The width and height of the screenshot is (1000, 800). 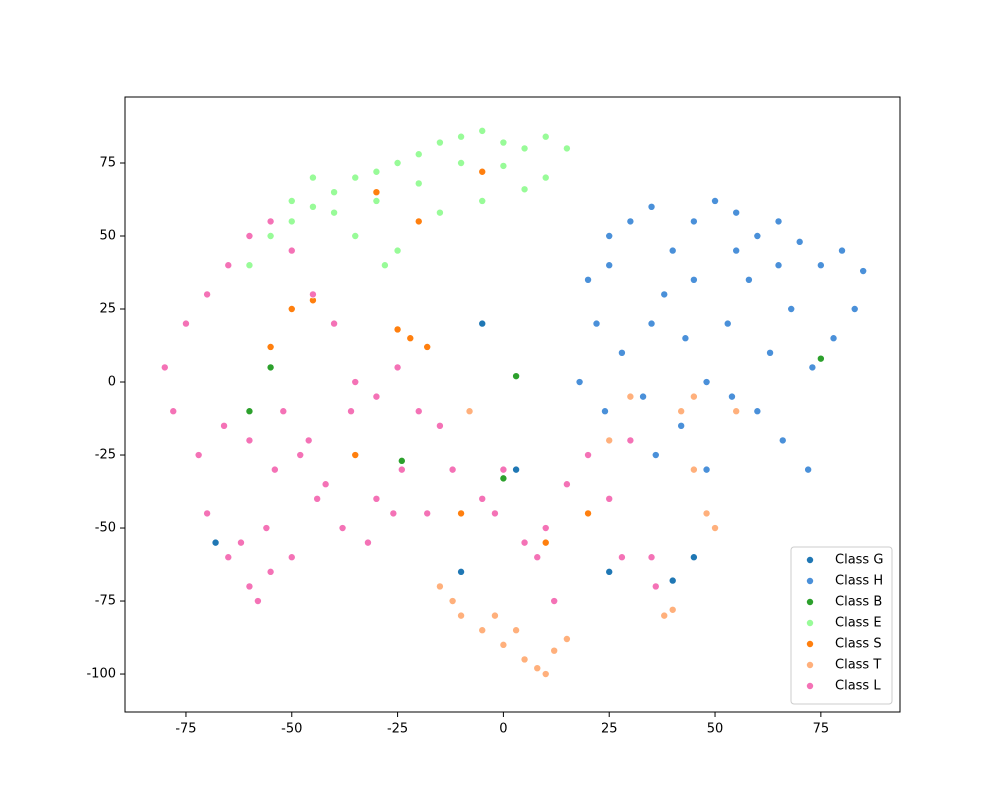 I want to click on legend-box, so click(x=841, y=625).